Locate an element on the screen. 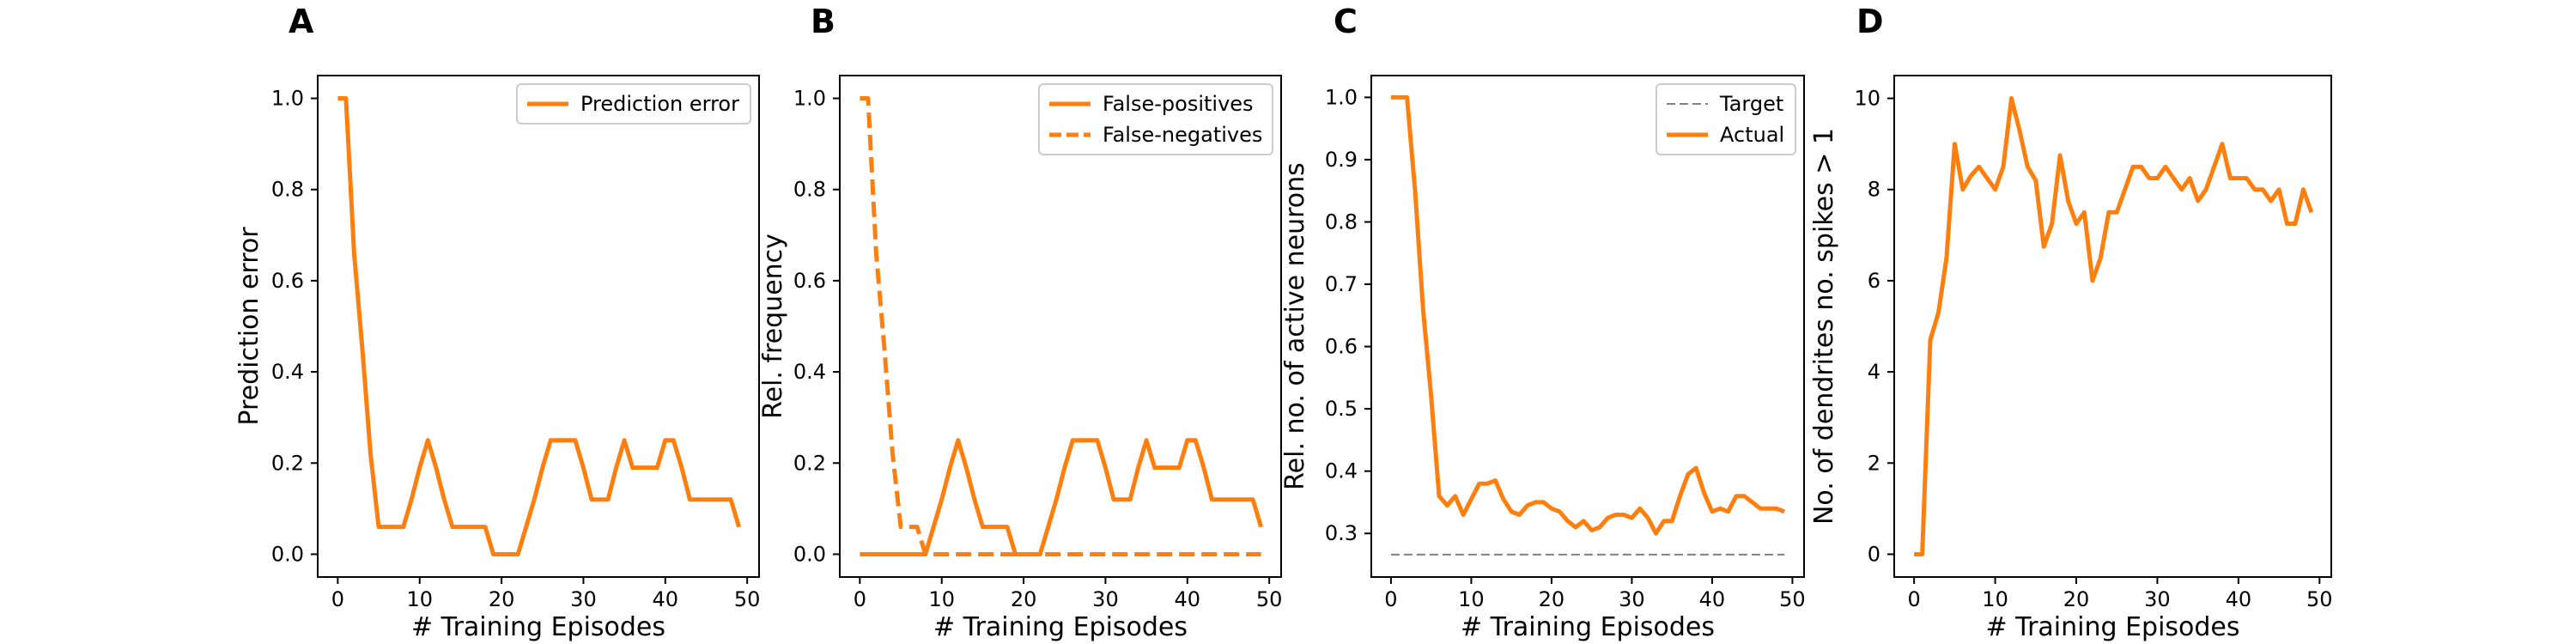  y-tick-label: 0.3 is located at coordinates (1341, 533).